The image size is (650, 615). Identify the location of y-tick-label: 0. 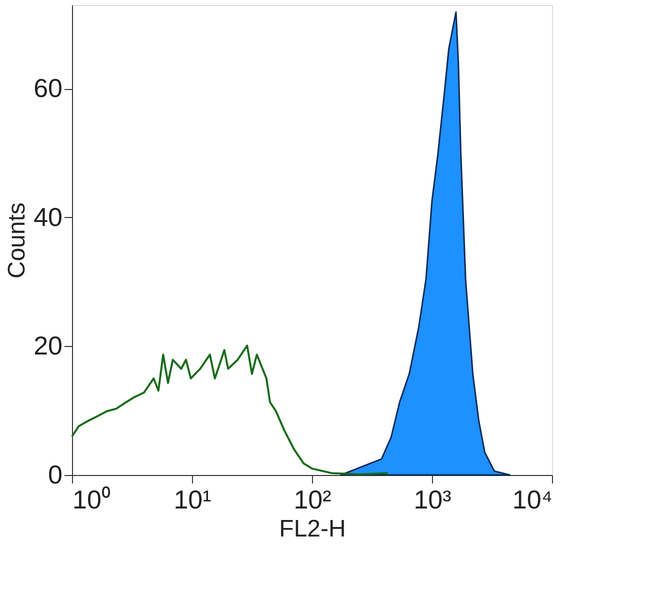
(55, 475).